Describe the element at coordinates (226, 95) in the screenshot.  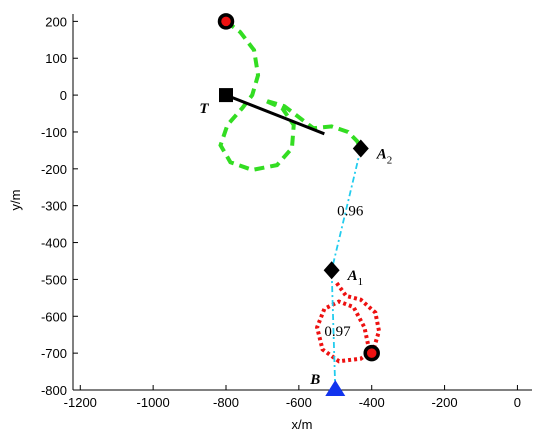
I see `target-marker` at that location.